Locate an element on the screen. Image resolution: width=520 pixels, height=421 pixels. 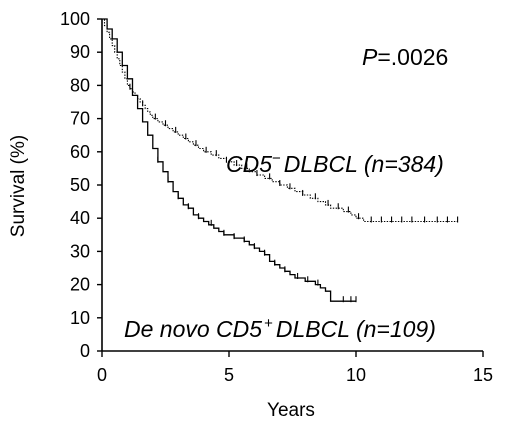
cd5-negative-label-post: DLBCL (n=384) is located at coordinates (364, 164).